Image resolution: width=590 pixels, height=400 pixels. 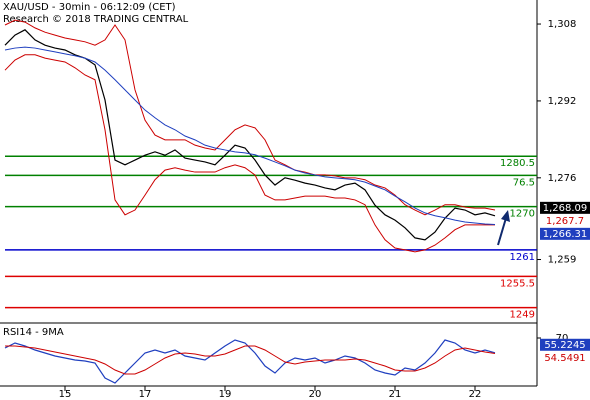 I want to click on x-tick-label: 15, so click(x=65, y=394).